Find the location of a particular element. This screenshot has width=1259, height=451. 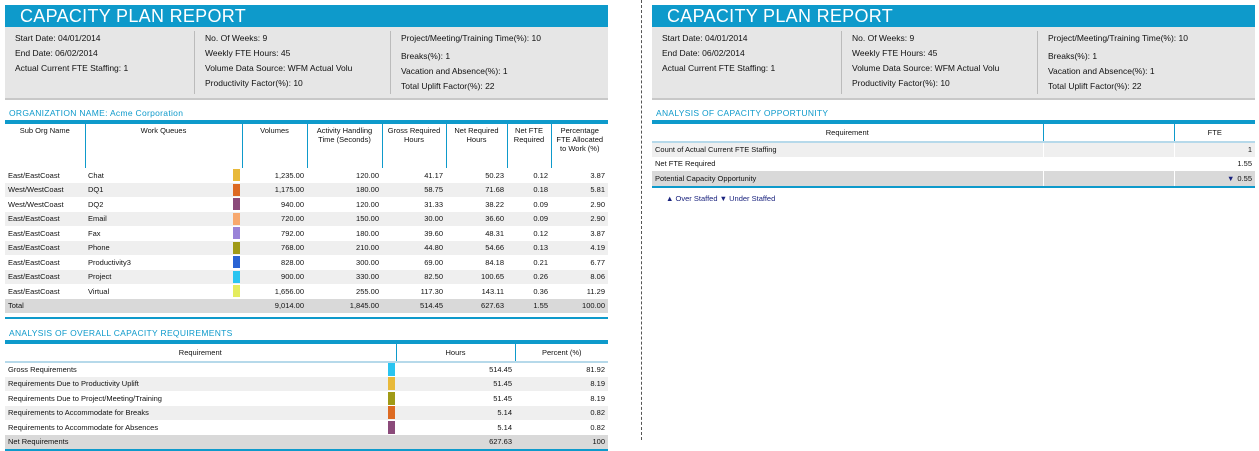

net-cell: 143.11 is located at coordinates (492, 291).